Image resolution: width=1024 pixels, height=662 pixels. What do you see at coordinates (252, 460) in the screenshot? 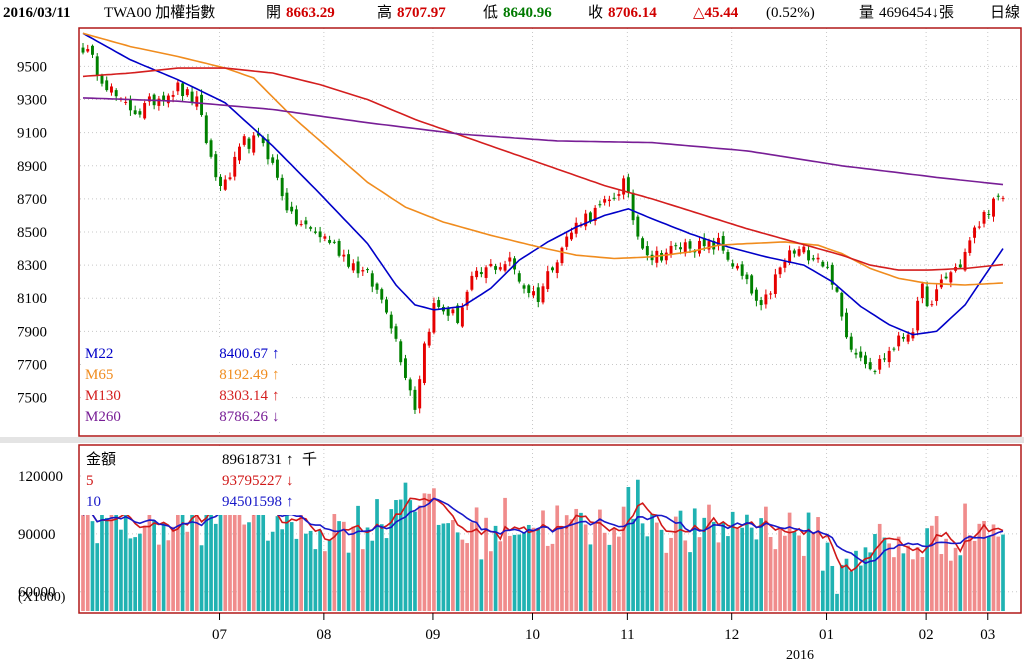
I see `volume-legend-value: 89618731` at bounding box center [252, 460].